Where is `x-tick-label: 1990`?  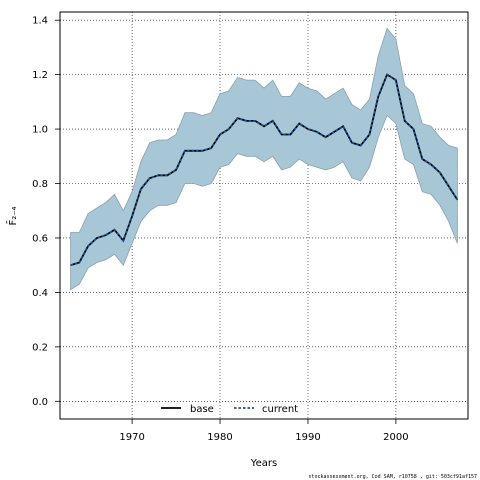
x-tick-label: 1990 is located at coordinates (307, 437).